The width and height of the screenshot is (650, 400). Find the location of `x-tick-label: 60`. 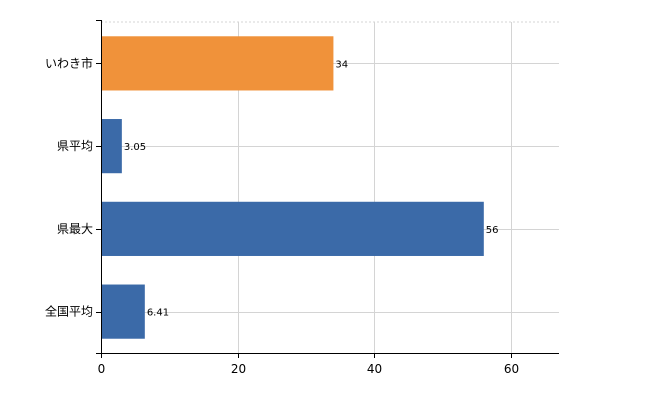

x-tick-label: 60 is located at coordinates (511, 369).